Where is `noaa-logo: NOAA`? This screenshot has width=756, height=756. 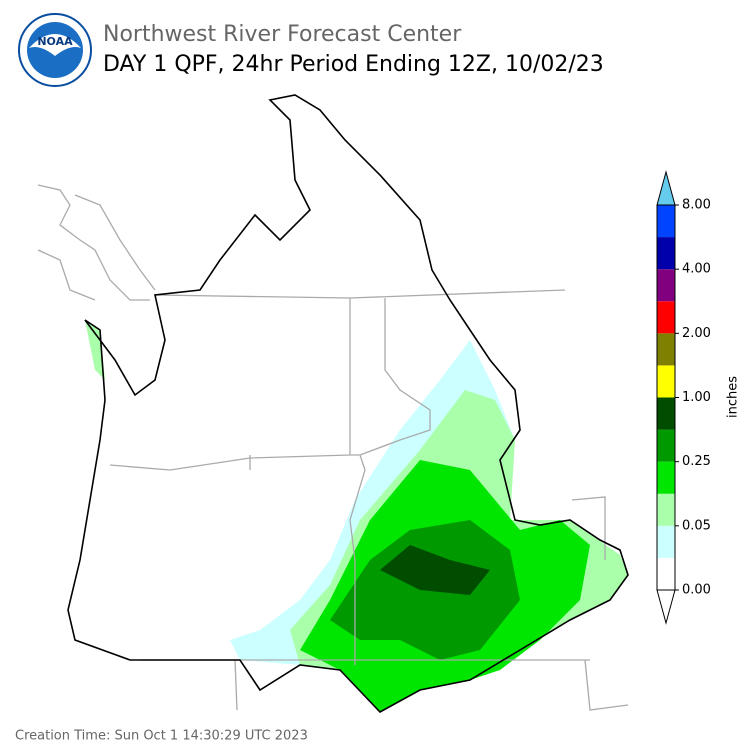 noaa-logo: NOAA is located at coordinates (55, 50).